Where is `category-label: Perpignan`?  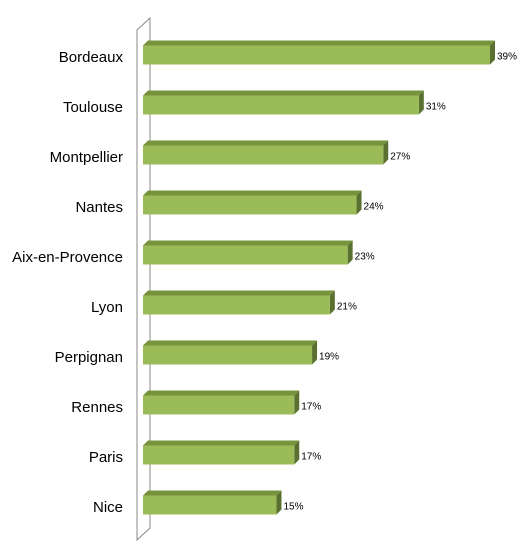 category-label: Perpignan is located at coordinates (89, 357).